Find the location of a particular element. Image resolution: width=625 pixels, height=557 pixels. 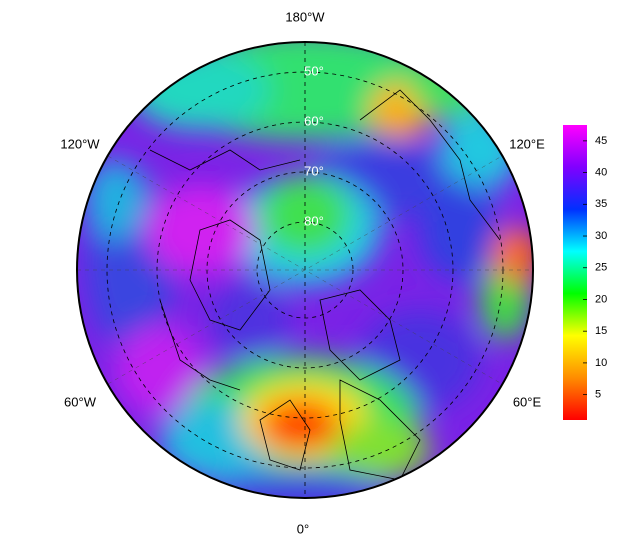

lon-label: 120°E is located at coordinates (527, 143).